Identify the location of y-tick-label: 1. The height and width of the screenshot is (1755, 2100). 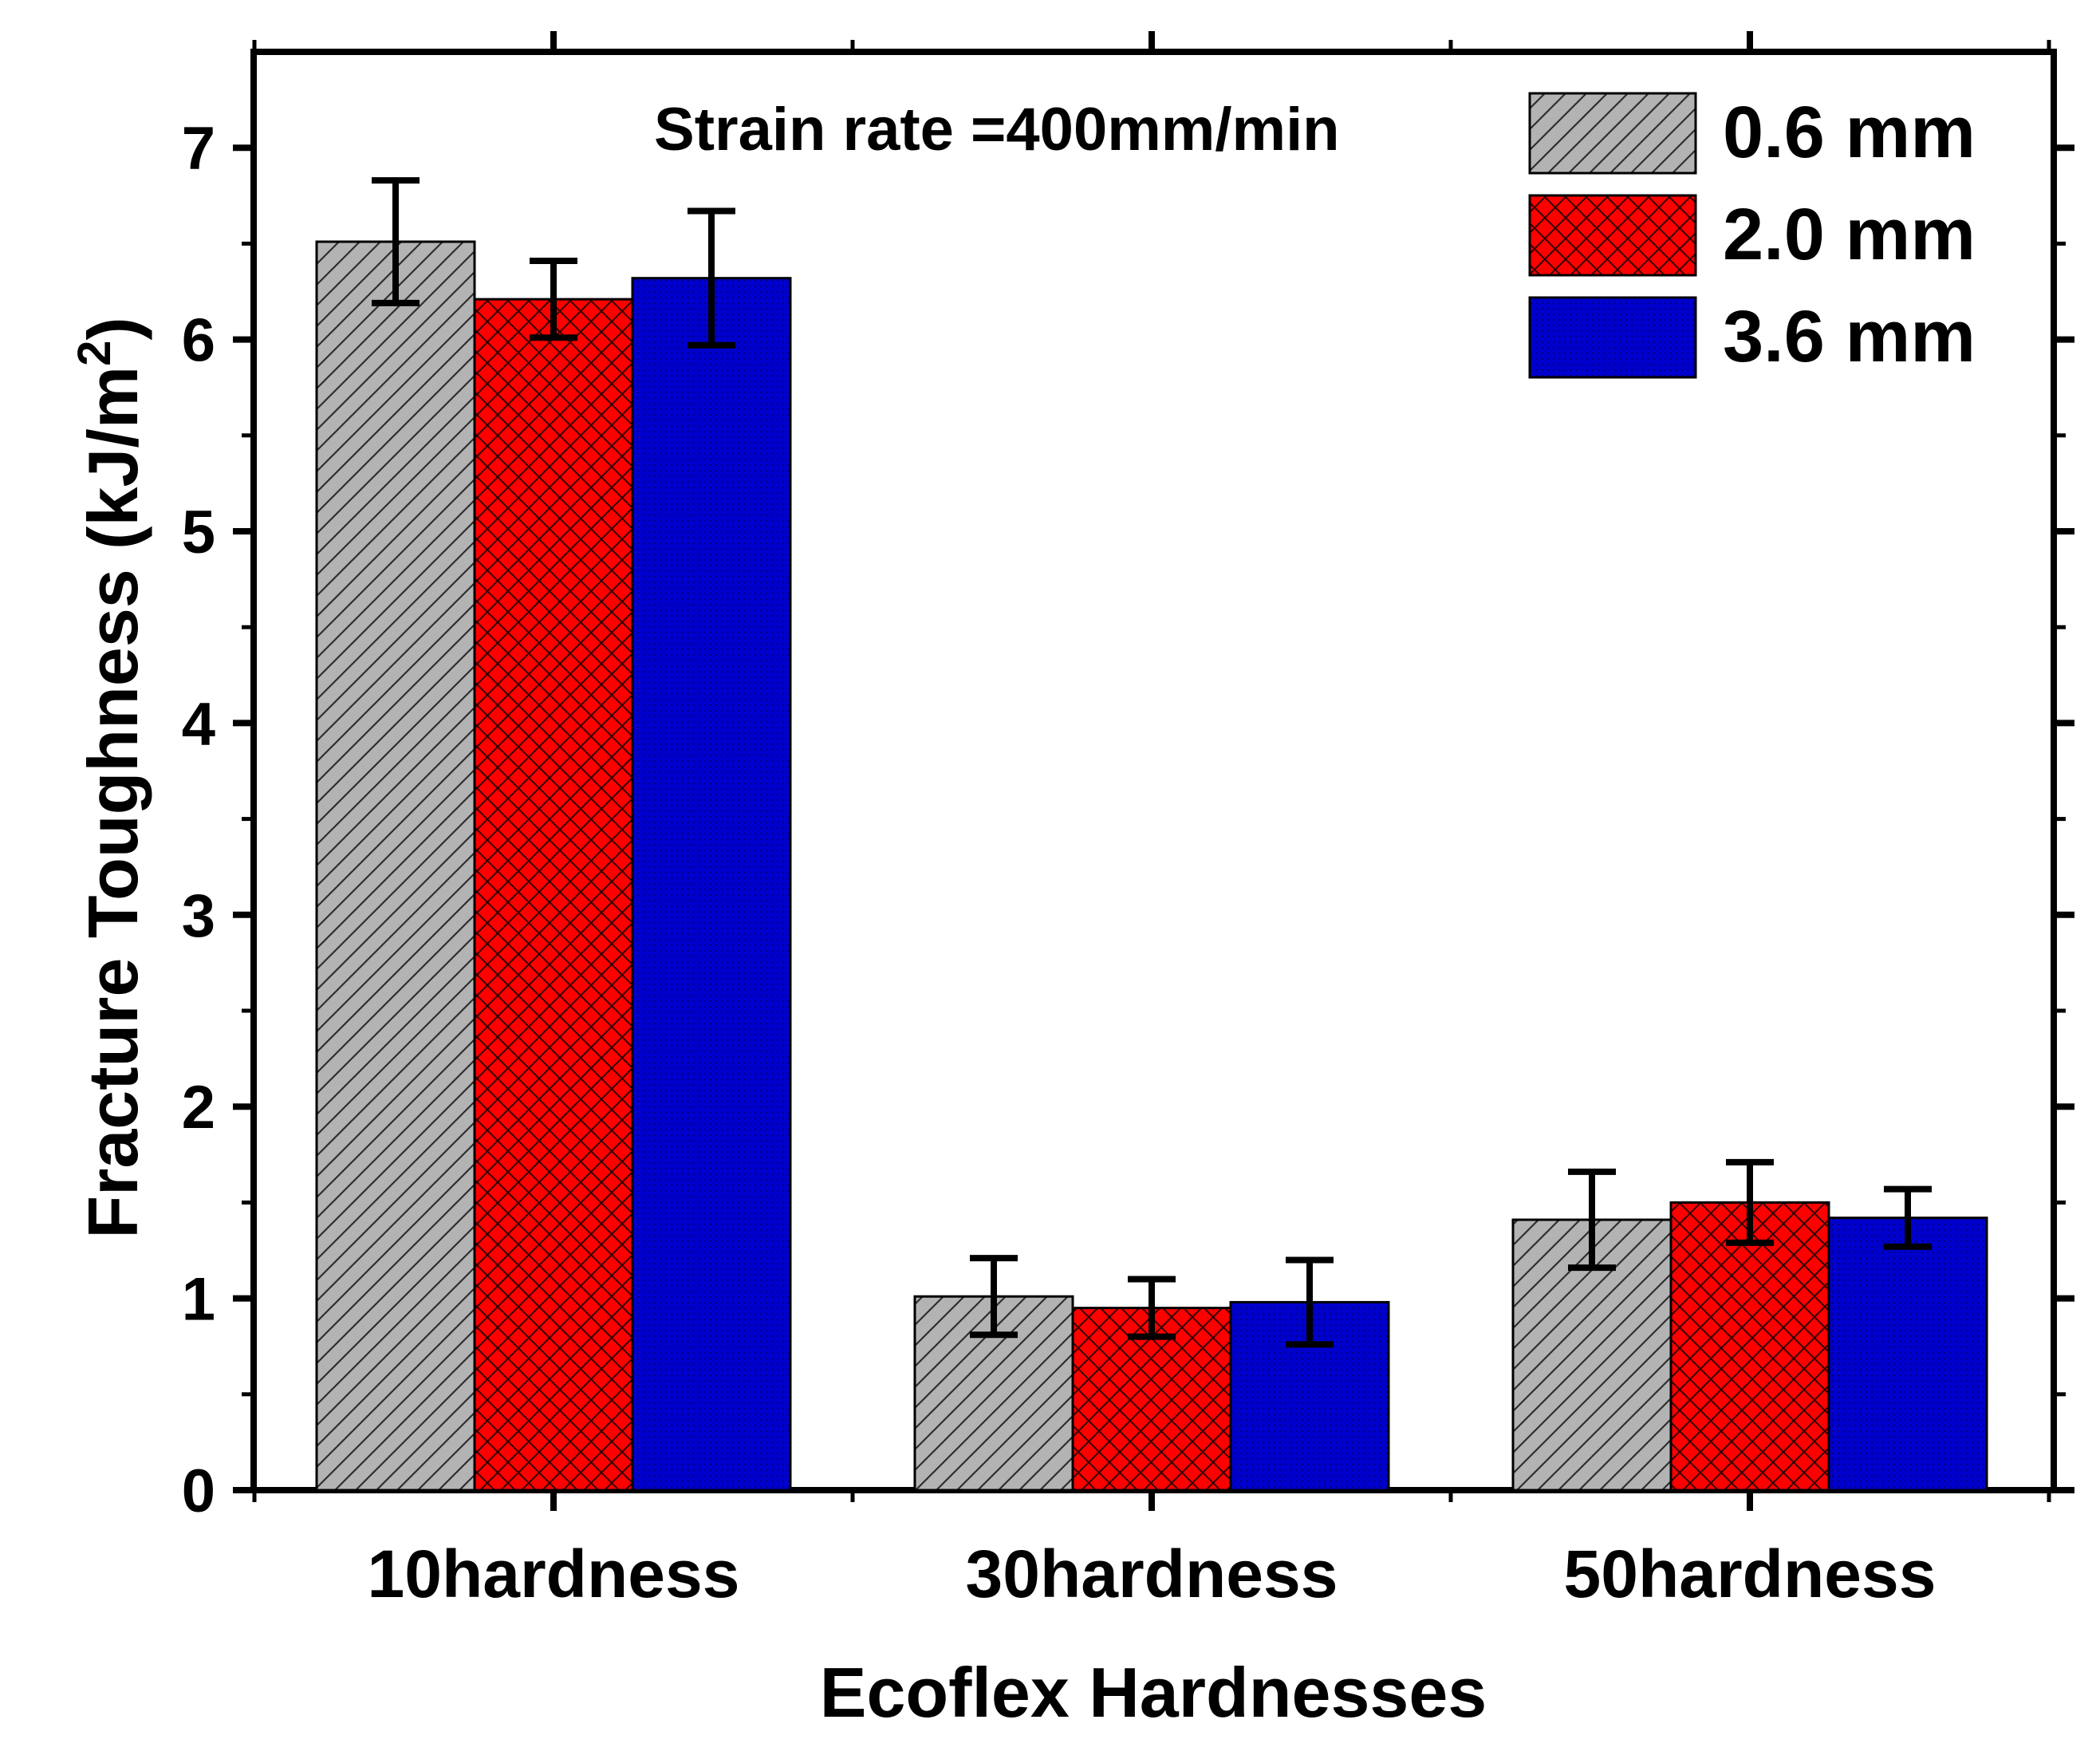
(198, 1300).